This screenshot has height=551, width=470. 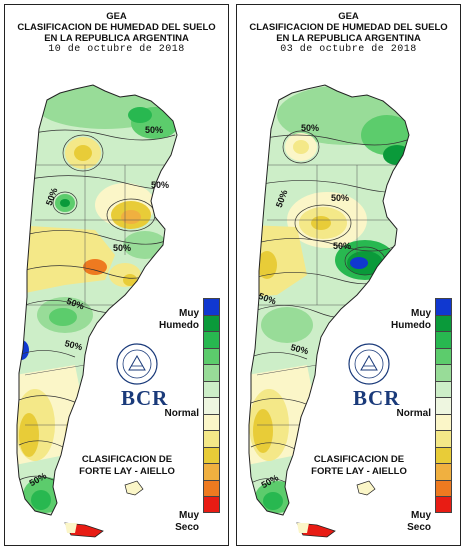 What do you see at coordinates (116, 49) in the screenshot?
I see `map-date: 10 de octubre de 2018` at bounding box center [116, 49].